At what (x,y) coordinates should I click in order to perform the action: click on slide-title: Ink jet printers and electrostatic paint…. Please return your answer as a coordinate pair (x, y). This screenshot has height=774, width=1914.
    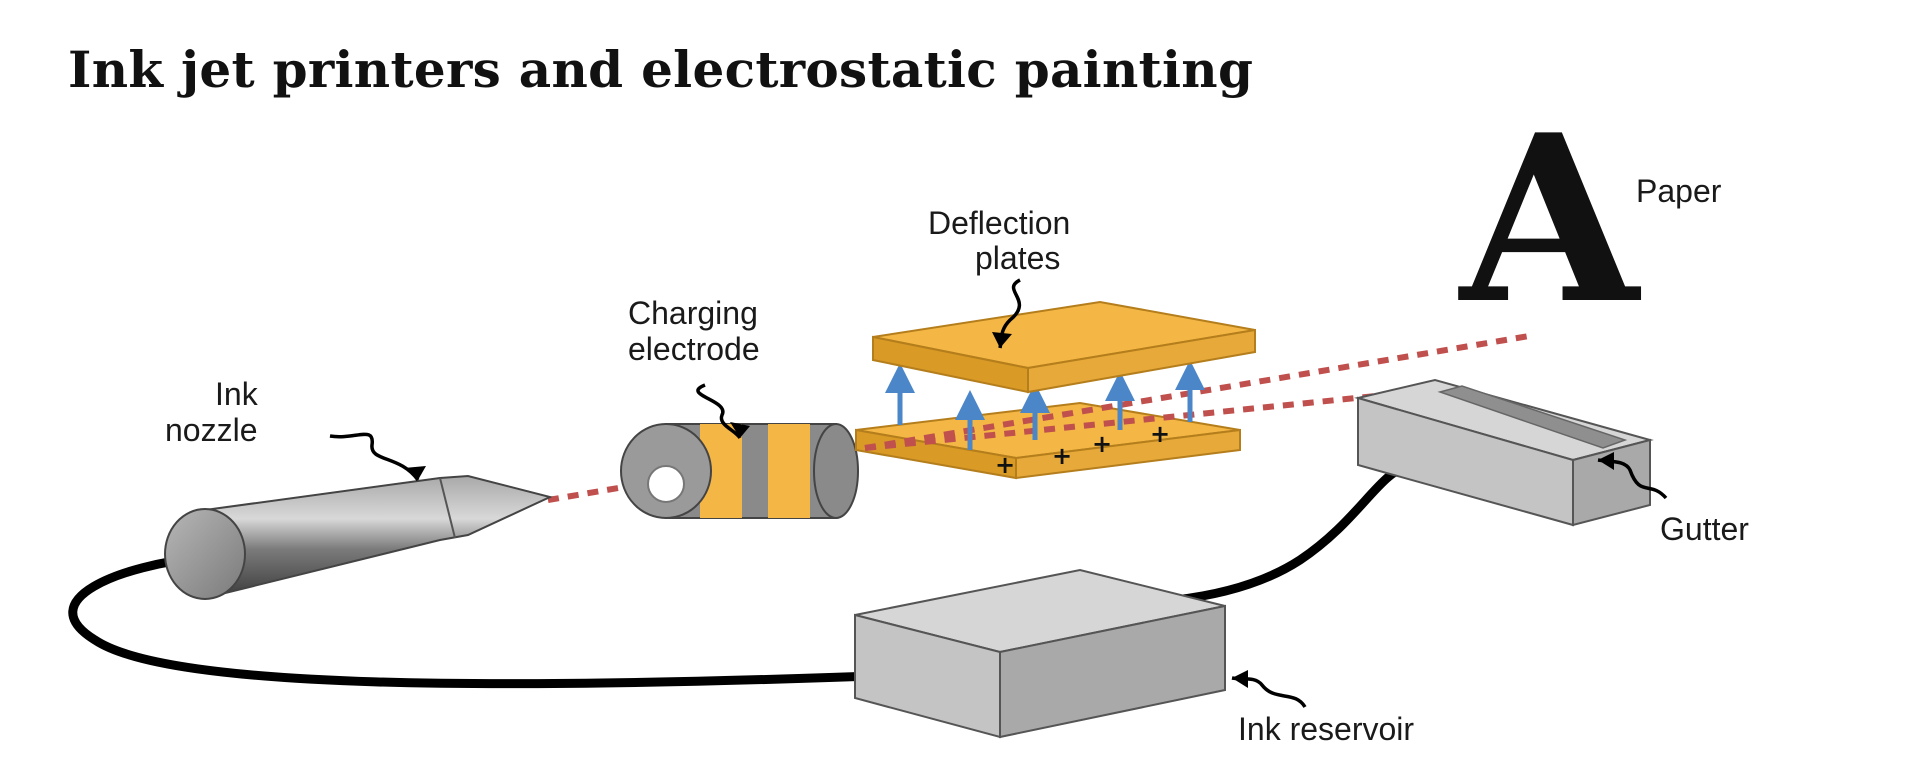
    Looking at the image, I should click on (661, 69).